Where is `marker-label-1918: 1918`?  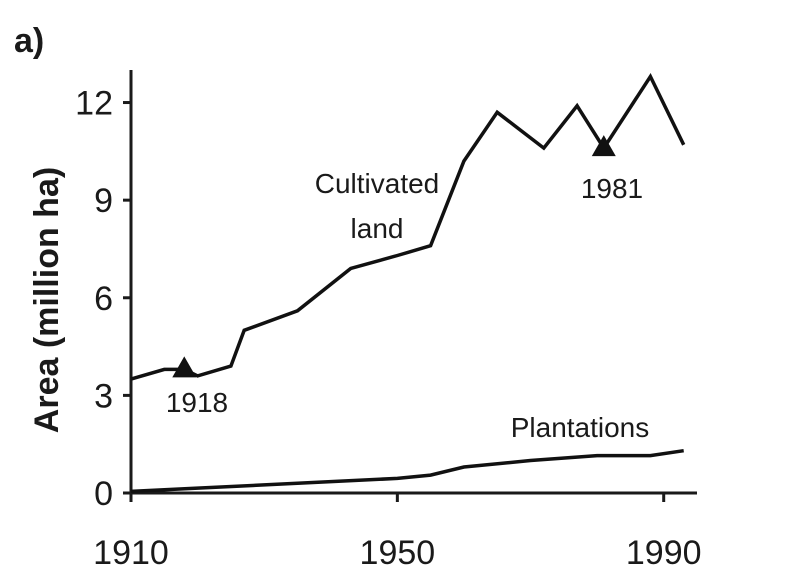 marker-label-1918: 1918 is located at coordinates (197, 402).